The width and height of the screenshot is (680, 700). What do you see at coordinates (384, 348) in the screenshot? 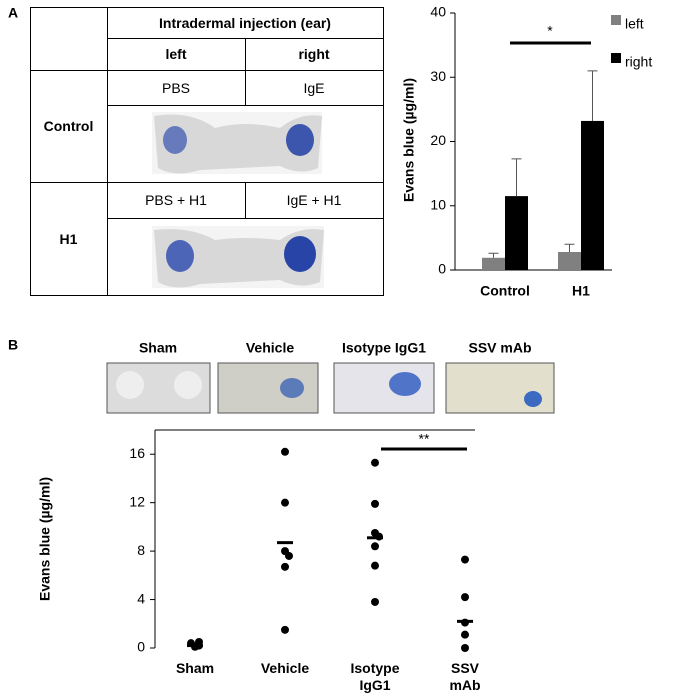
I see `photo-label: Isotype IgG1` at bounding box center [384, 348].